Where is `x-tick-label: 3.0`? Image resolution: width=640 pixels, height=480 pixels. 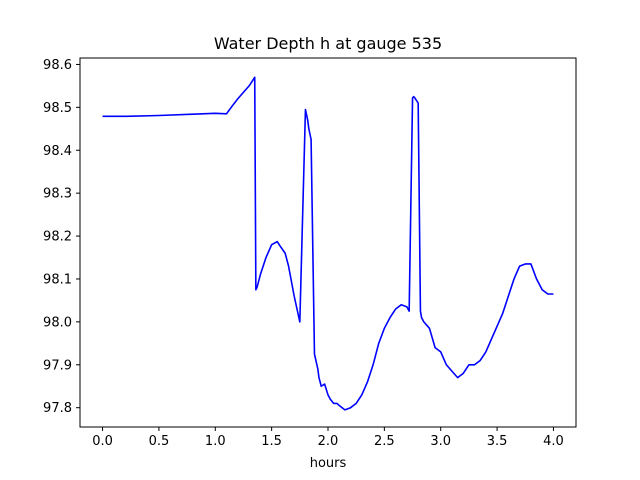 x-tick-label: 3.0 is located at coordinates (440, 441).